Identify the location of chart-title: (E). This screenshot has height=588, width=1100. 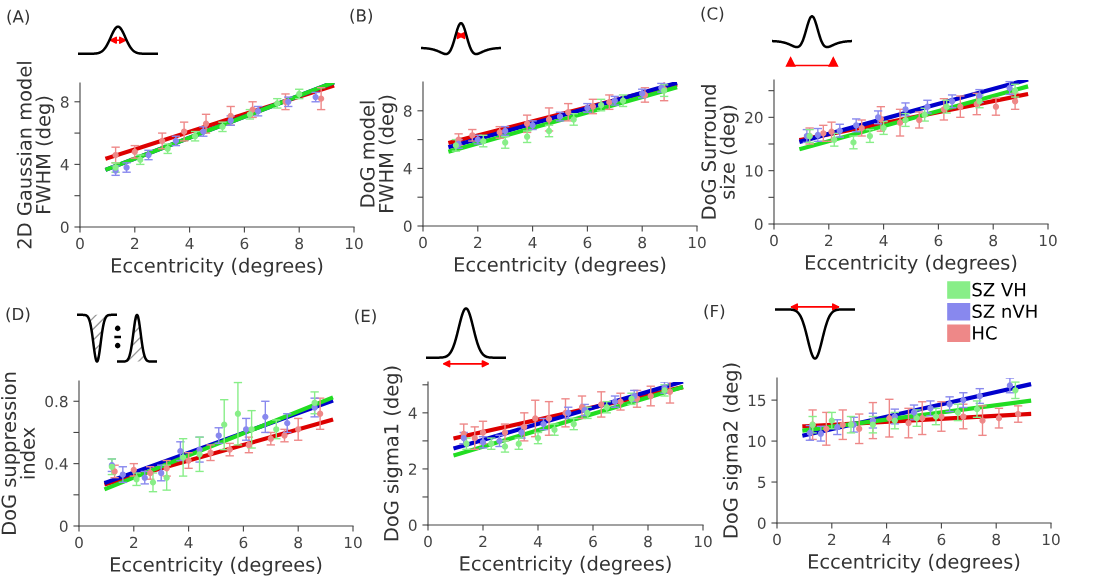
(365, 317).